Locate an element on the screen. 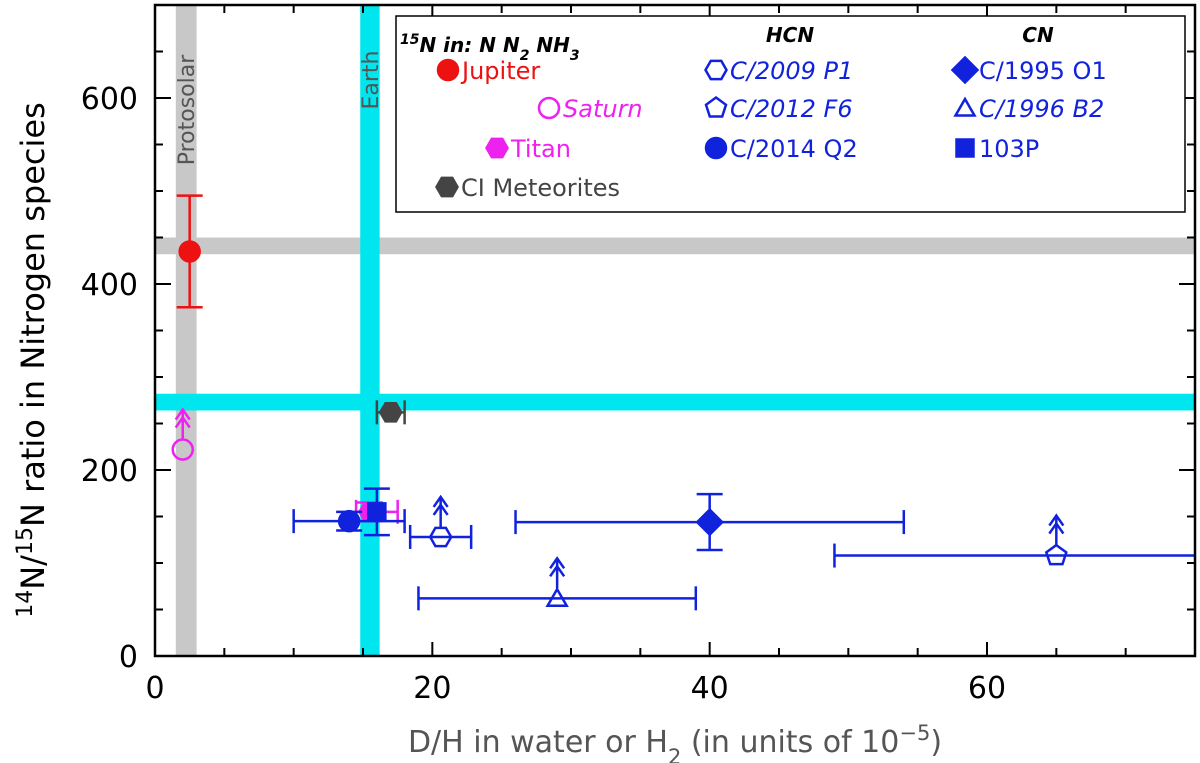 Image resolution: width=1200 pixels, height=763 pixels. legend-marker-c-1996-b2 is located at coordinates (965, 106).